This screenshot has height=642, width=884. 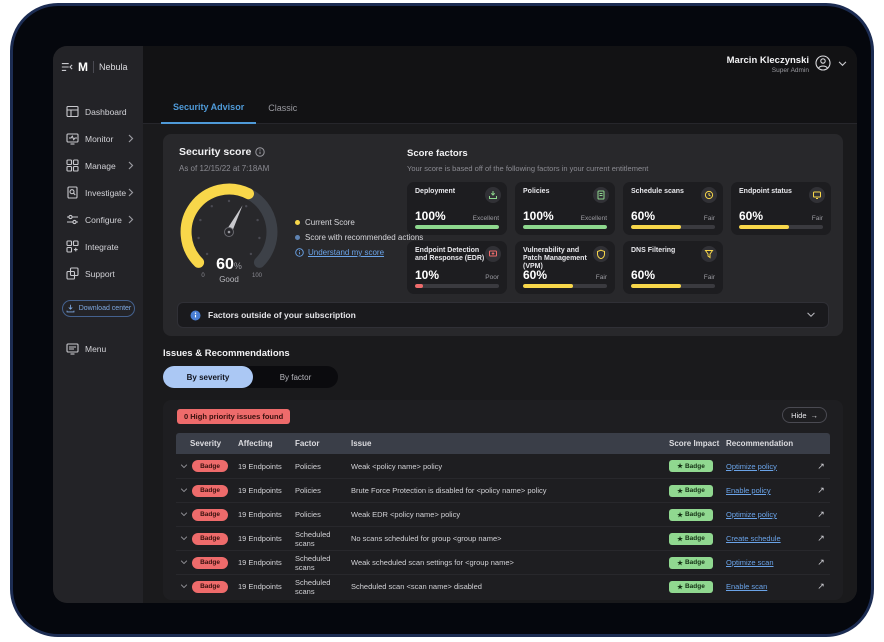 What do you see at coordinates (673, 208) in the screenshot?
I see `factor-card-schedule-scans: Schedule scans 60% Fair` at bounding box center [673, 208].